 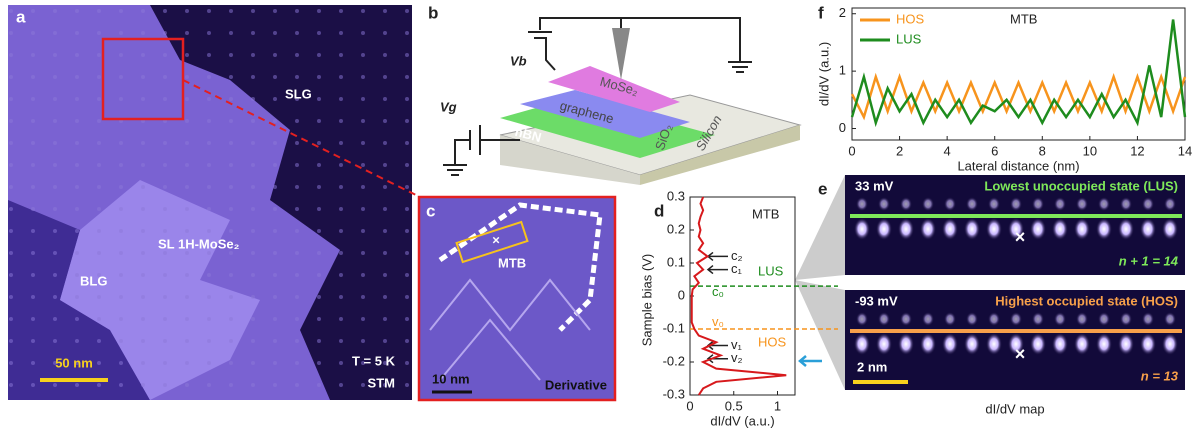 I want to click on graphene-layer, so click(x=605, y=114).